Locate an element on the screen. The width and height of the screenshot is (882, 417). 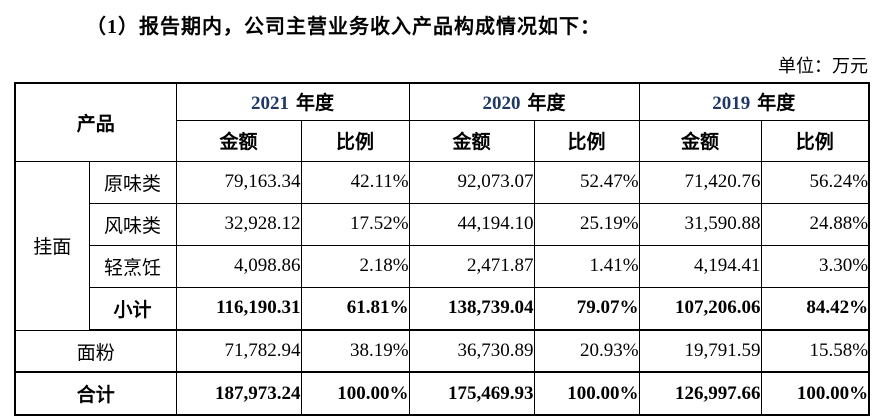
amount-cell: 44,194.10 is located at coordinates (471, 224).